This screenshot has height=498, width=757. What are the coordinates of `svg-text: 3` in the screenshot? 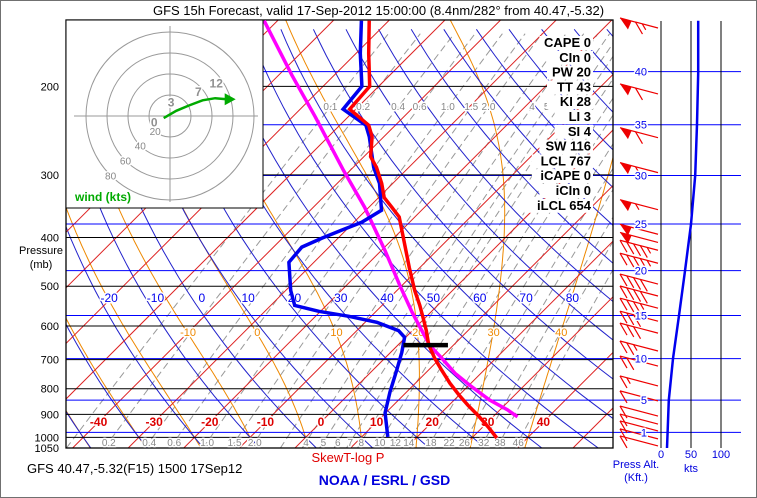 It's located at (171, 103).